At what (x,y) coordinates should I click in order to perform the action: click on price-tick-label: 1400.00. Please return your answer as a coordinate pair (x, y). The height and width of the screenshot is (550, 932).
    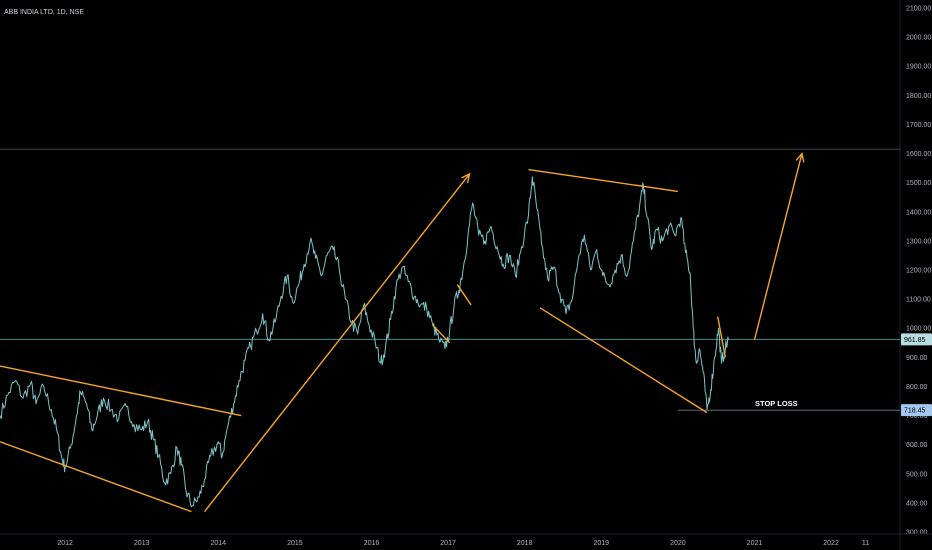
    Looking at the image, I should click on (918, 212).